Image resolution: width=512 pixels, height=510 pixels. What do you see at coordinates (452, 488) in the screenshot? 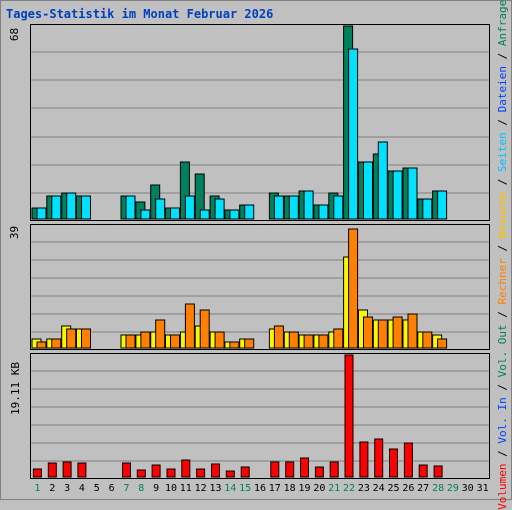
I see `day-label-29: 29` at bounding box center [452, 488].